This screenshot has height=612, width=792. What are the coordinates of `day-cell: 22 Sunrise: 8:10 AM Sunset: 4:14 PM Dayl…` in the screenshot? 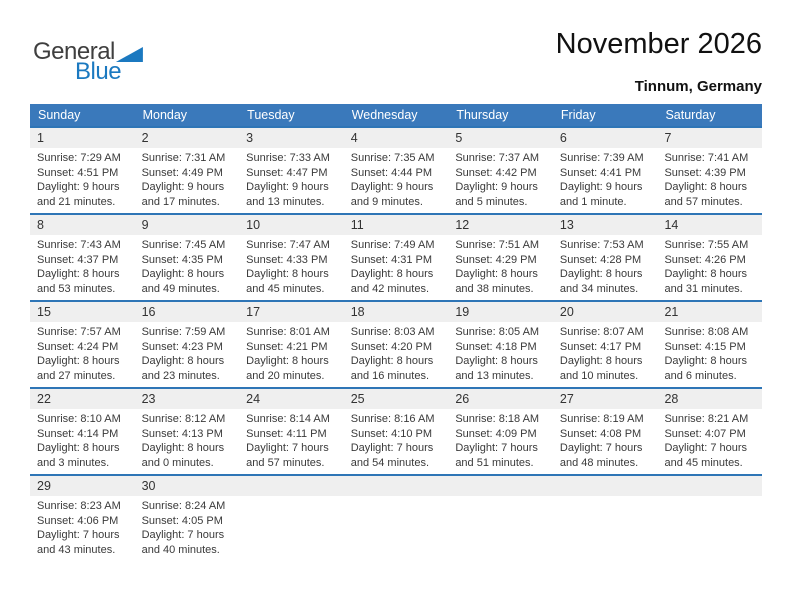 It's located at (82, 431).